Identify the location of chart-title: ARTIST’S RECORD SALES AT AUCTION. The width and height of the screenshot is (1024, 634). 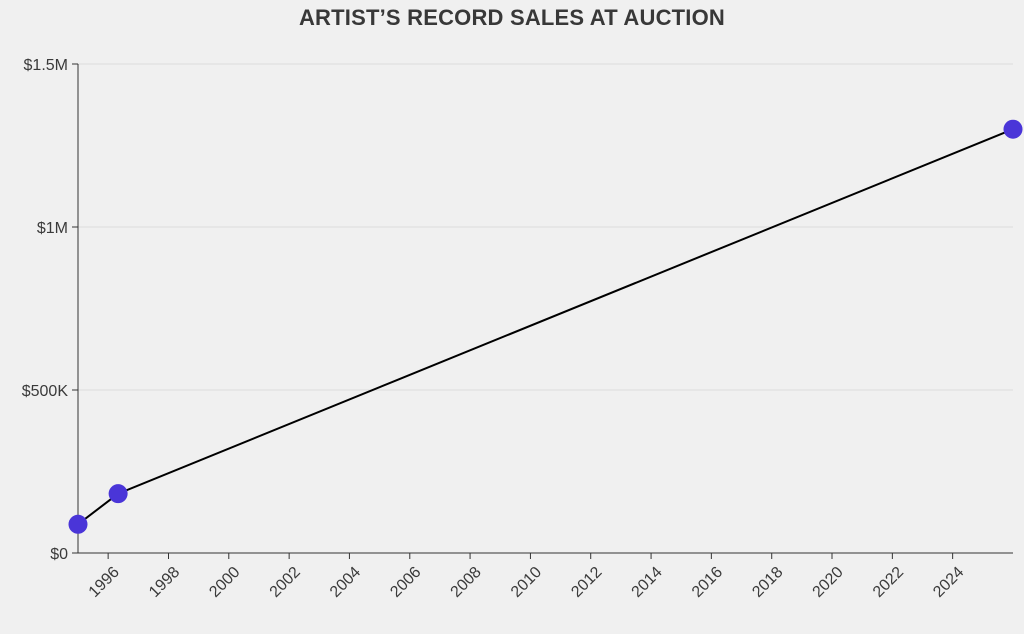
(512, 17).